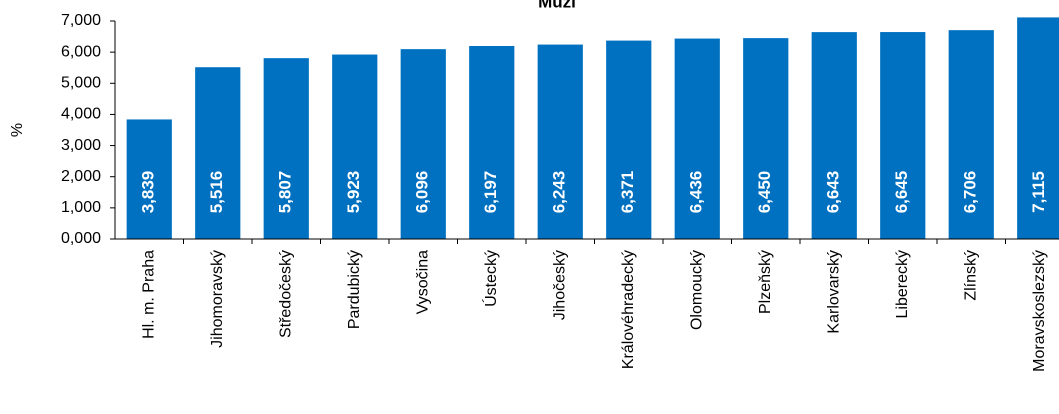  What do you see at coordinates (216, 192) in the screenshot?
I see `value-label: 5,516` at bounding box center [216, 192].